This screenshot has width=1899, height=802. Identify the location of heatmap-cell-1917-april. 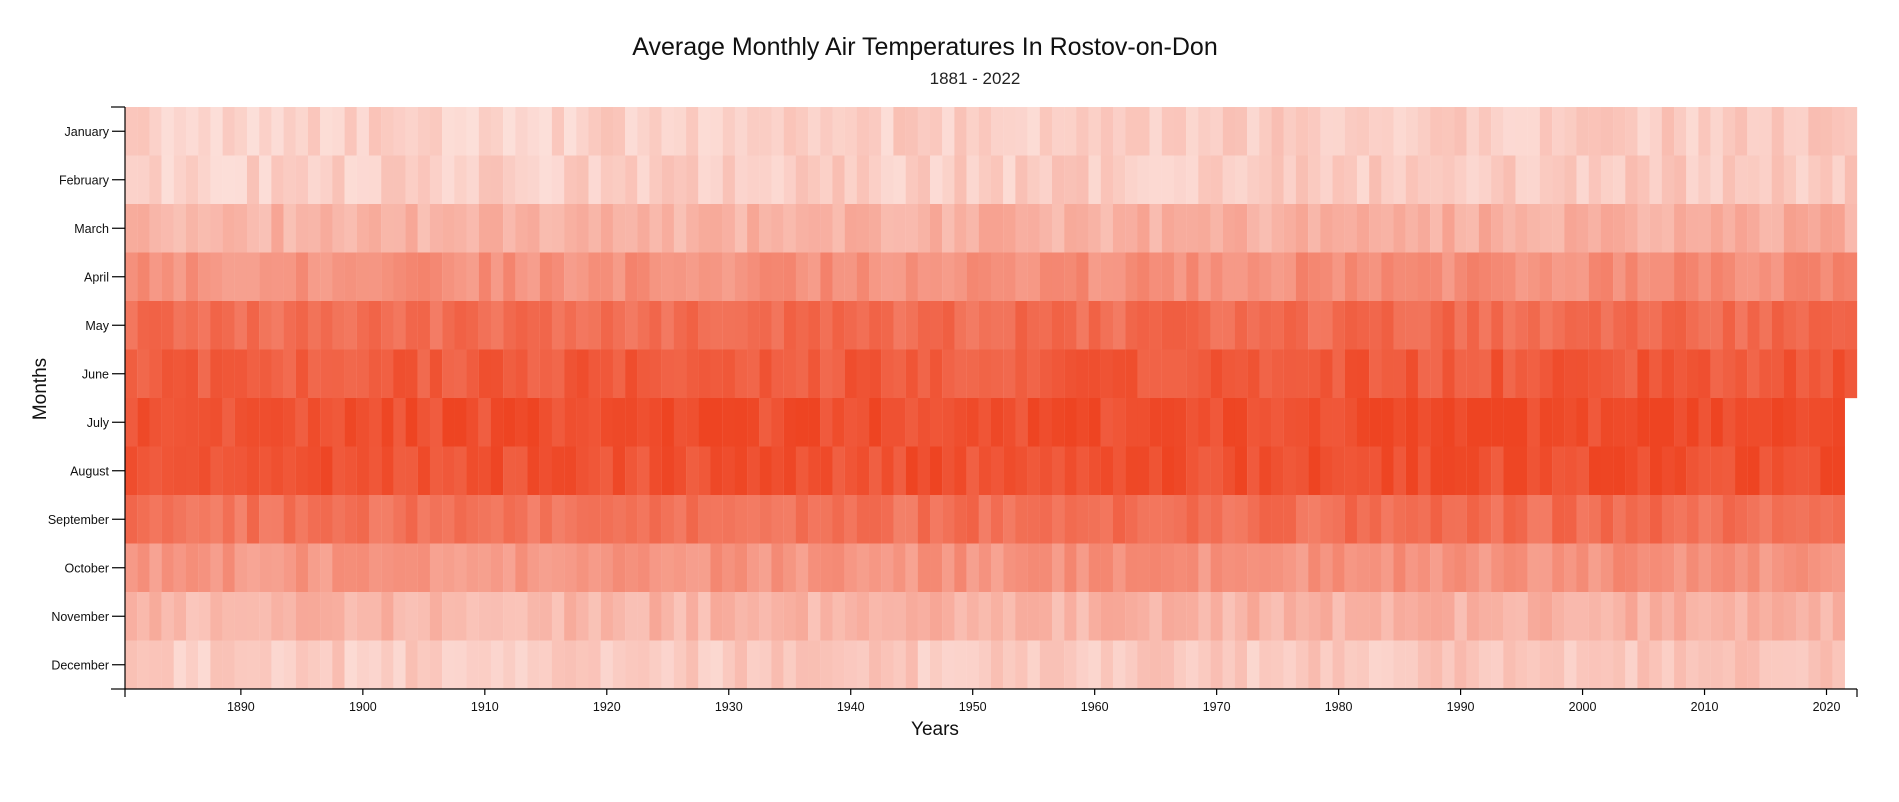
(570, 277).